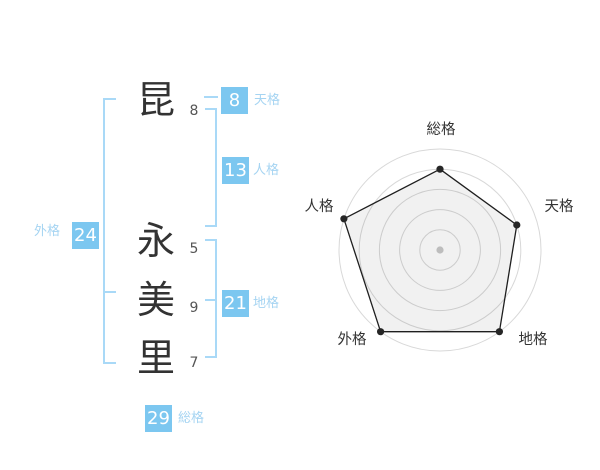  I want to click on given-char-2-stroke-count: 9, so click(194, 308).